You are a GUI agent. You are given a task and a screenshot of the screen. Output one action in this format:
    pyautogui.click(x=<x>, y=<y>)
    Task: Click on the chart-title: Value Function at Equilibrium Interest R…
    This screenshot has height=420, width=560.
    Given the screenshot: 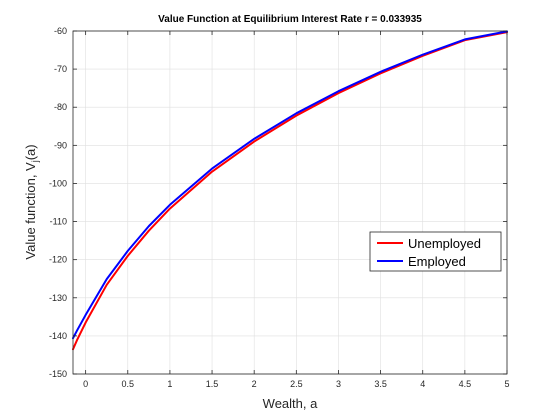 What is the action you would take?
    pyautogui.click(x=290, y=19)
    